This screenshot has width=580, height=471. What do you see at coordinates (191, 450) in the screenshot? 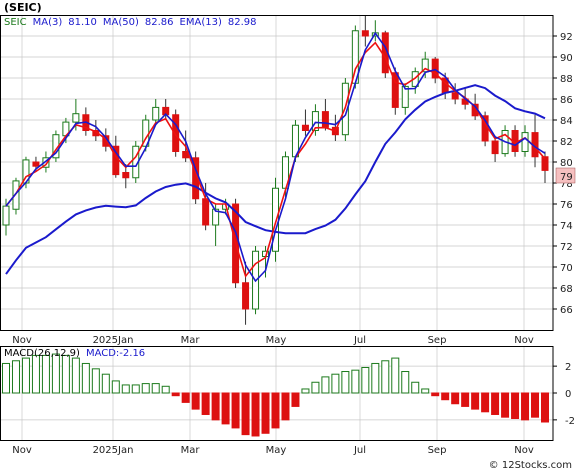
I see `macd-x-tick-label: Mar` at bounding box center [191, 450].